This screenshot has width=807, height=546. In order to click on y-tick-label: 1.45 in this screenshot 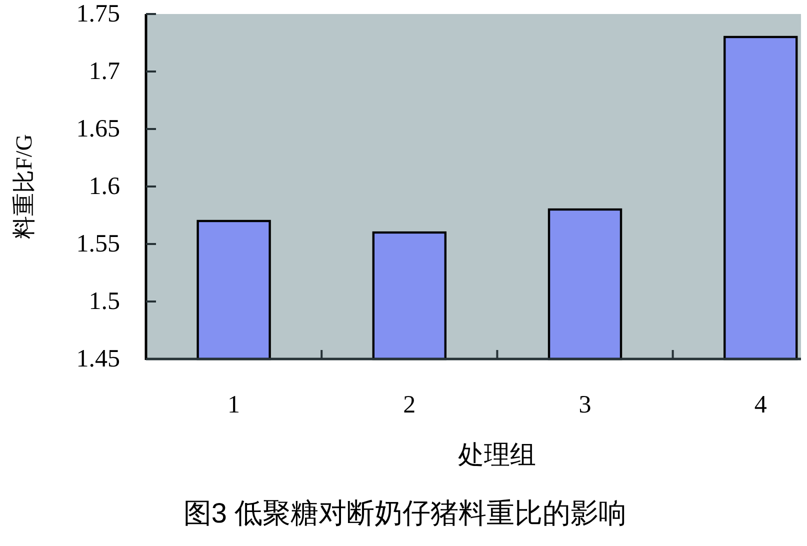, I will do `click(98, 359)`.